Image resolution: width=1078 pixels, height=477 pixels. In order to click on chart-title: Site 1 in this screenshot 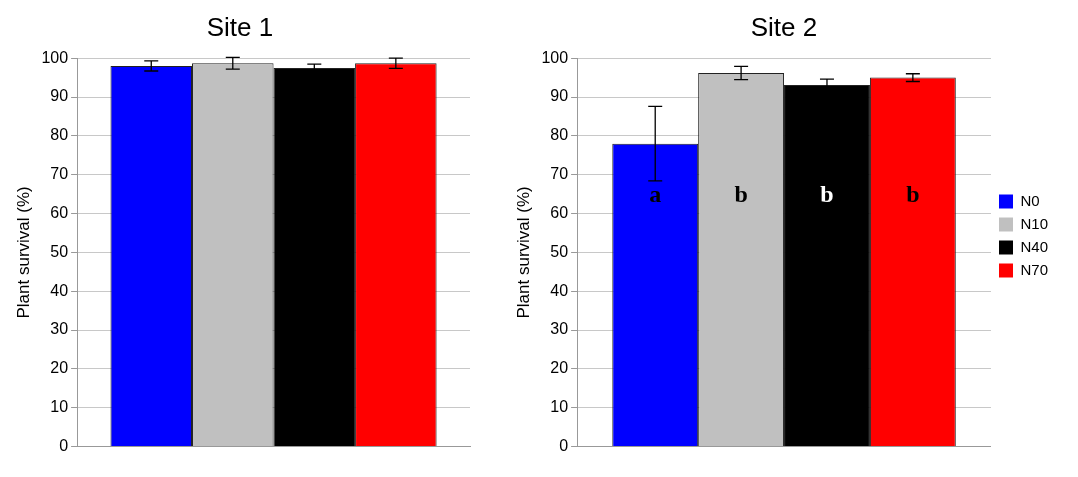, I will do `click(240, 26)`.